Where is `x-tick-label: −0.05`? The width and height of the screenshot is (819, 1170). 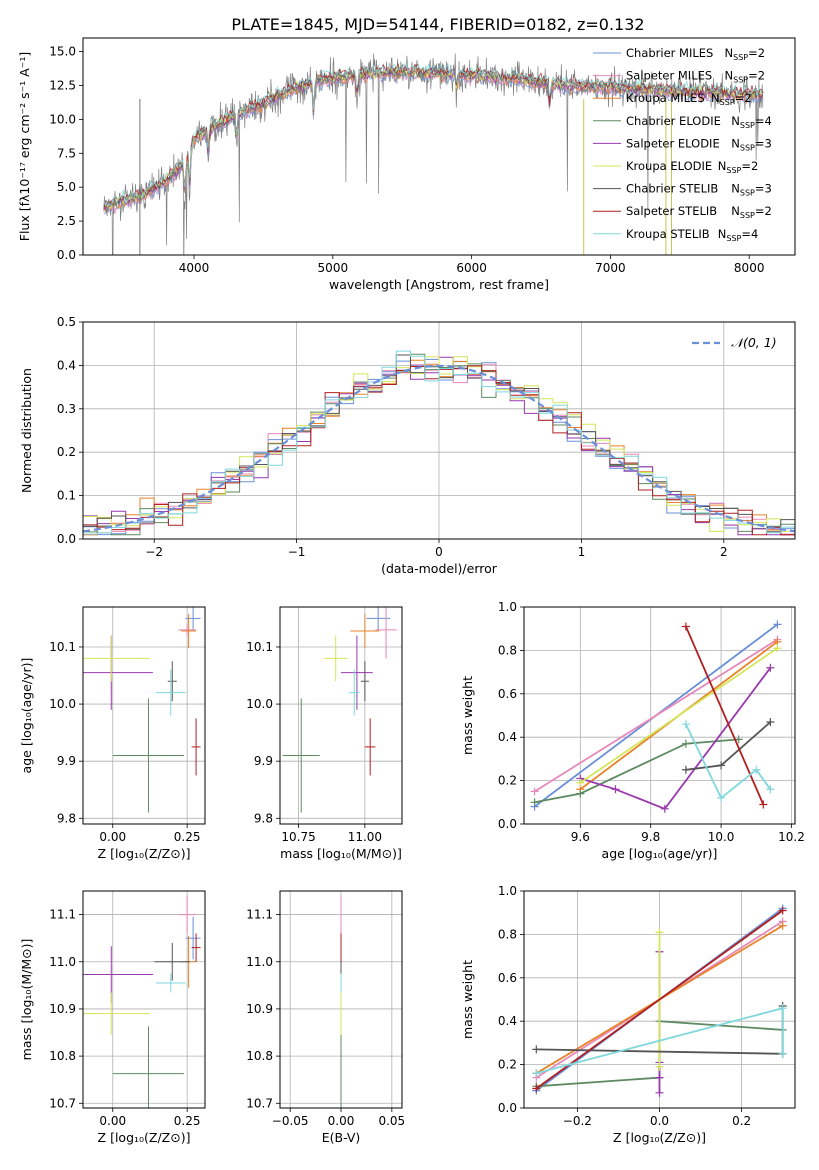
x-tick-label: −0.05 is located at coordinates (290, 1121).